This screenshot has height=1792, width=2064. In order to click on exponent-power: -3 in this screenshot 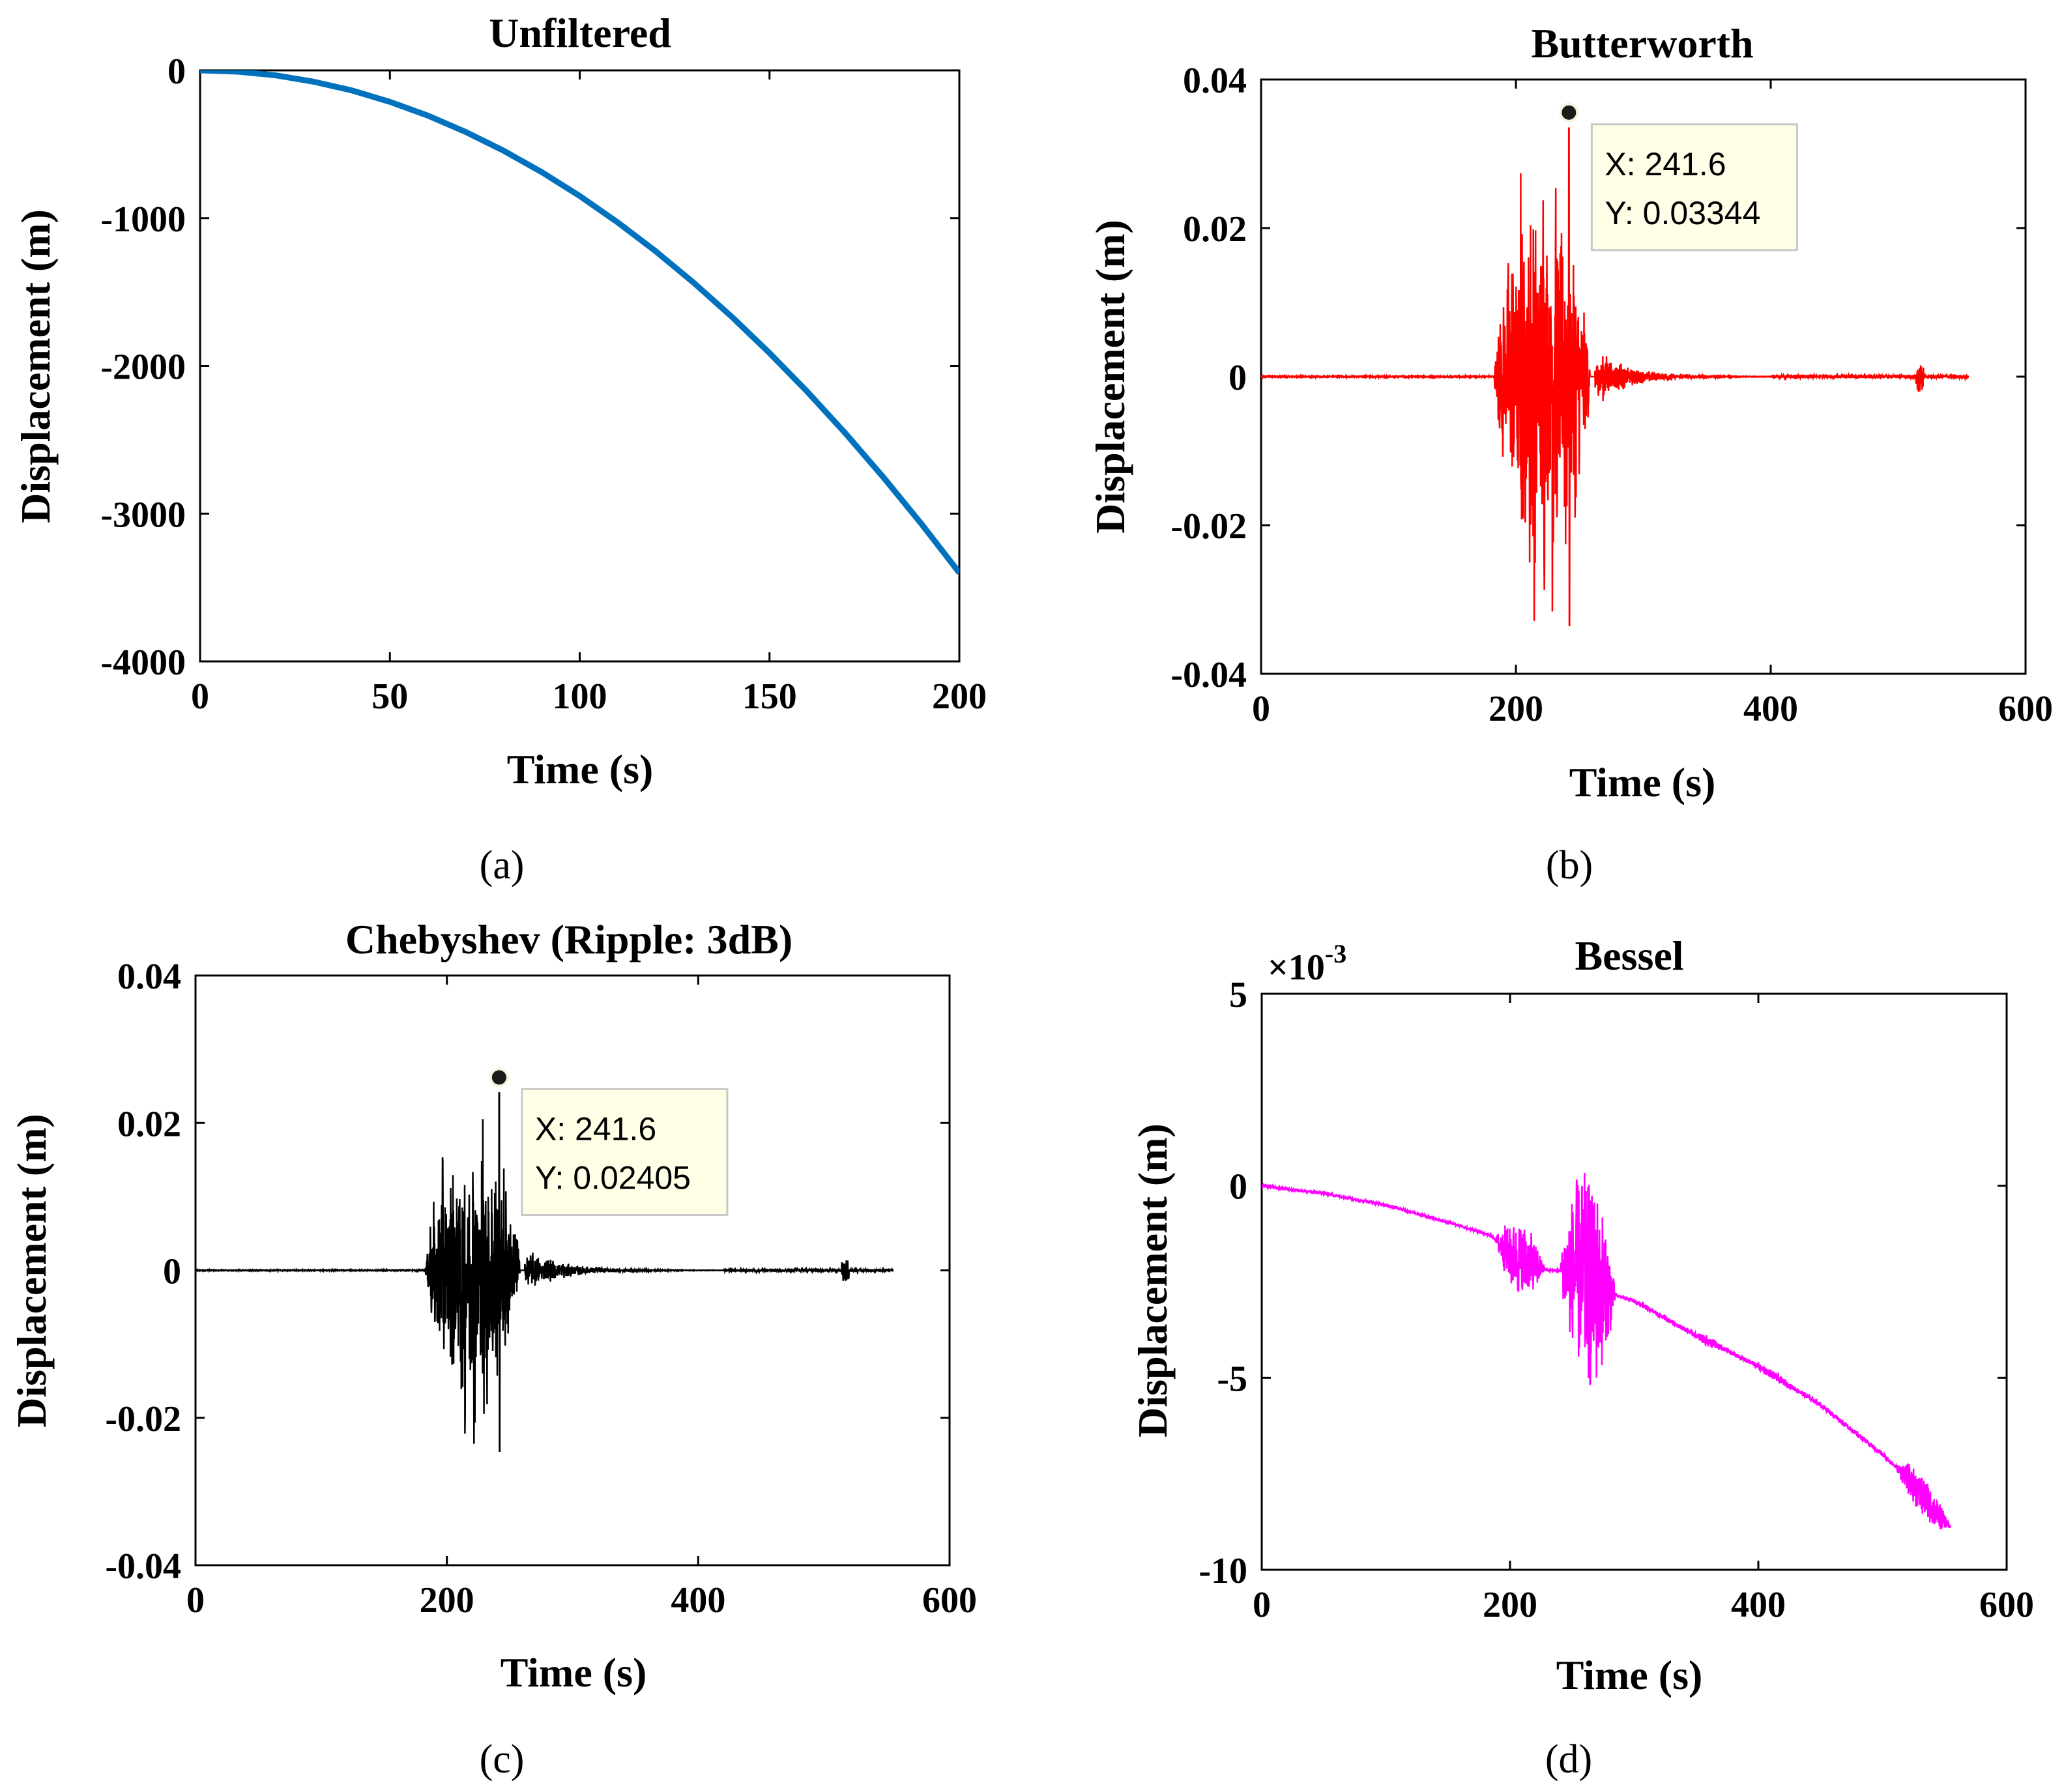, I will do `click(1336, 953)`.